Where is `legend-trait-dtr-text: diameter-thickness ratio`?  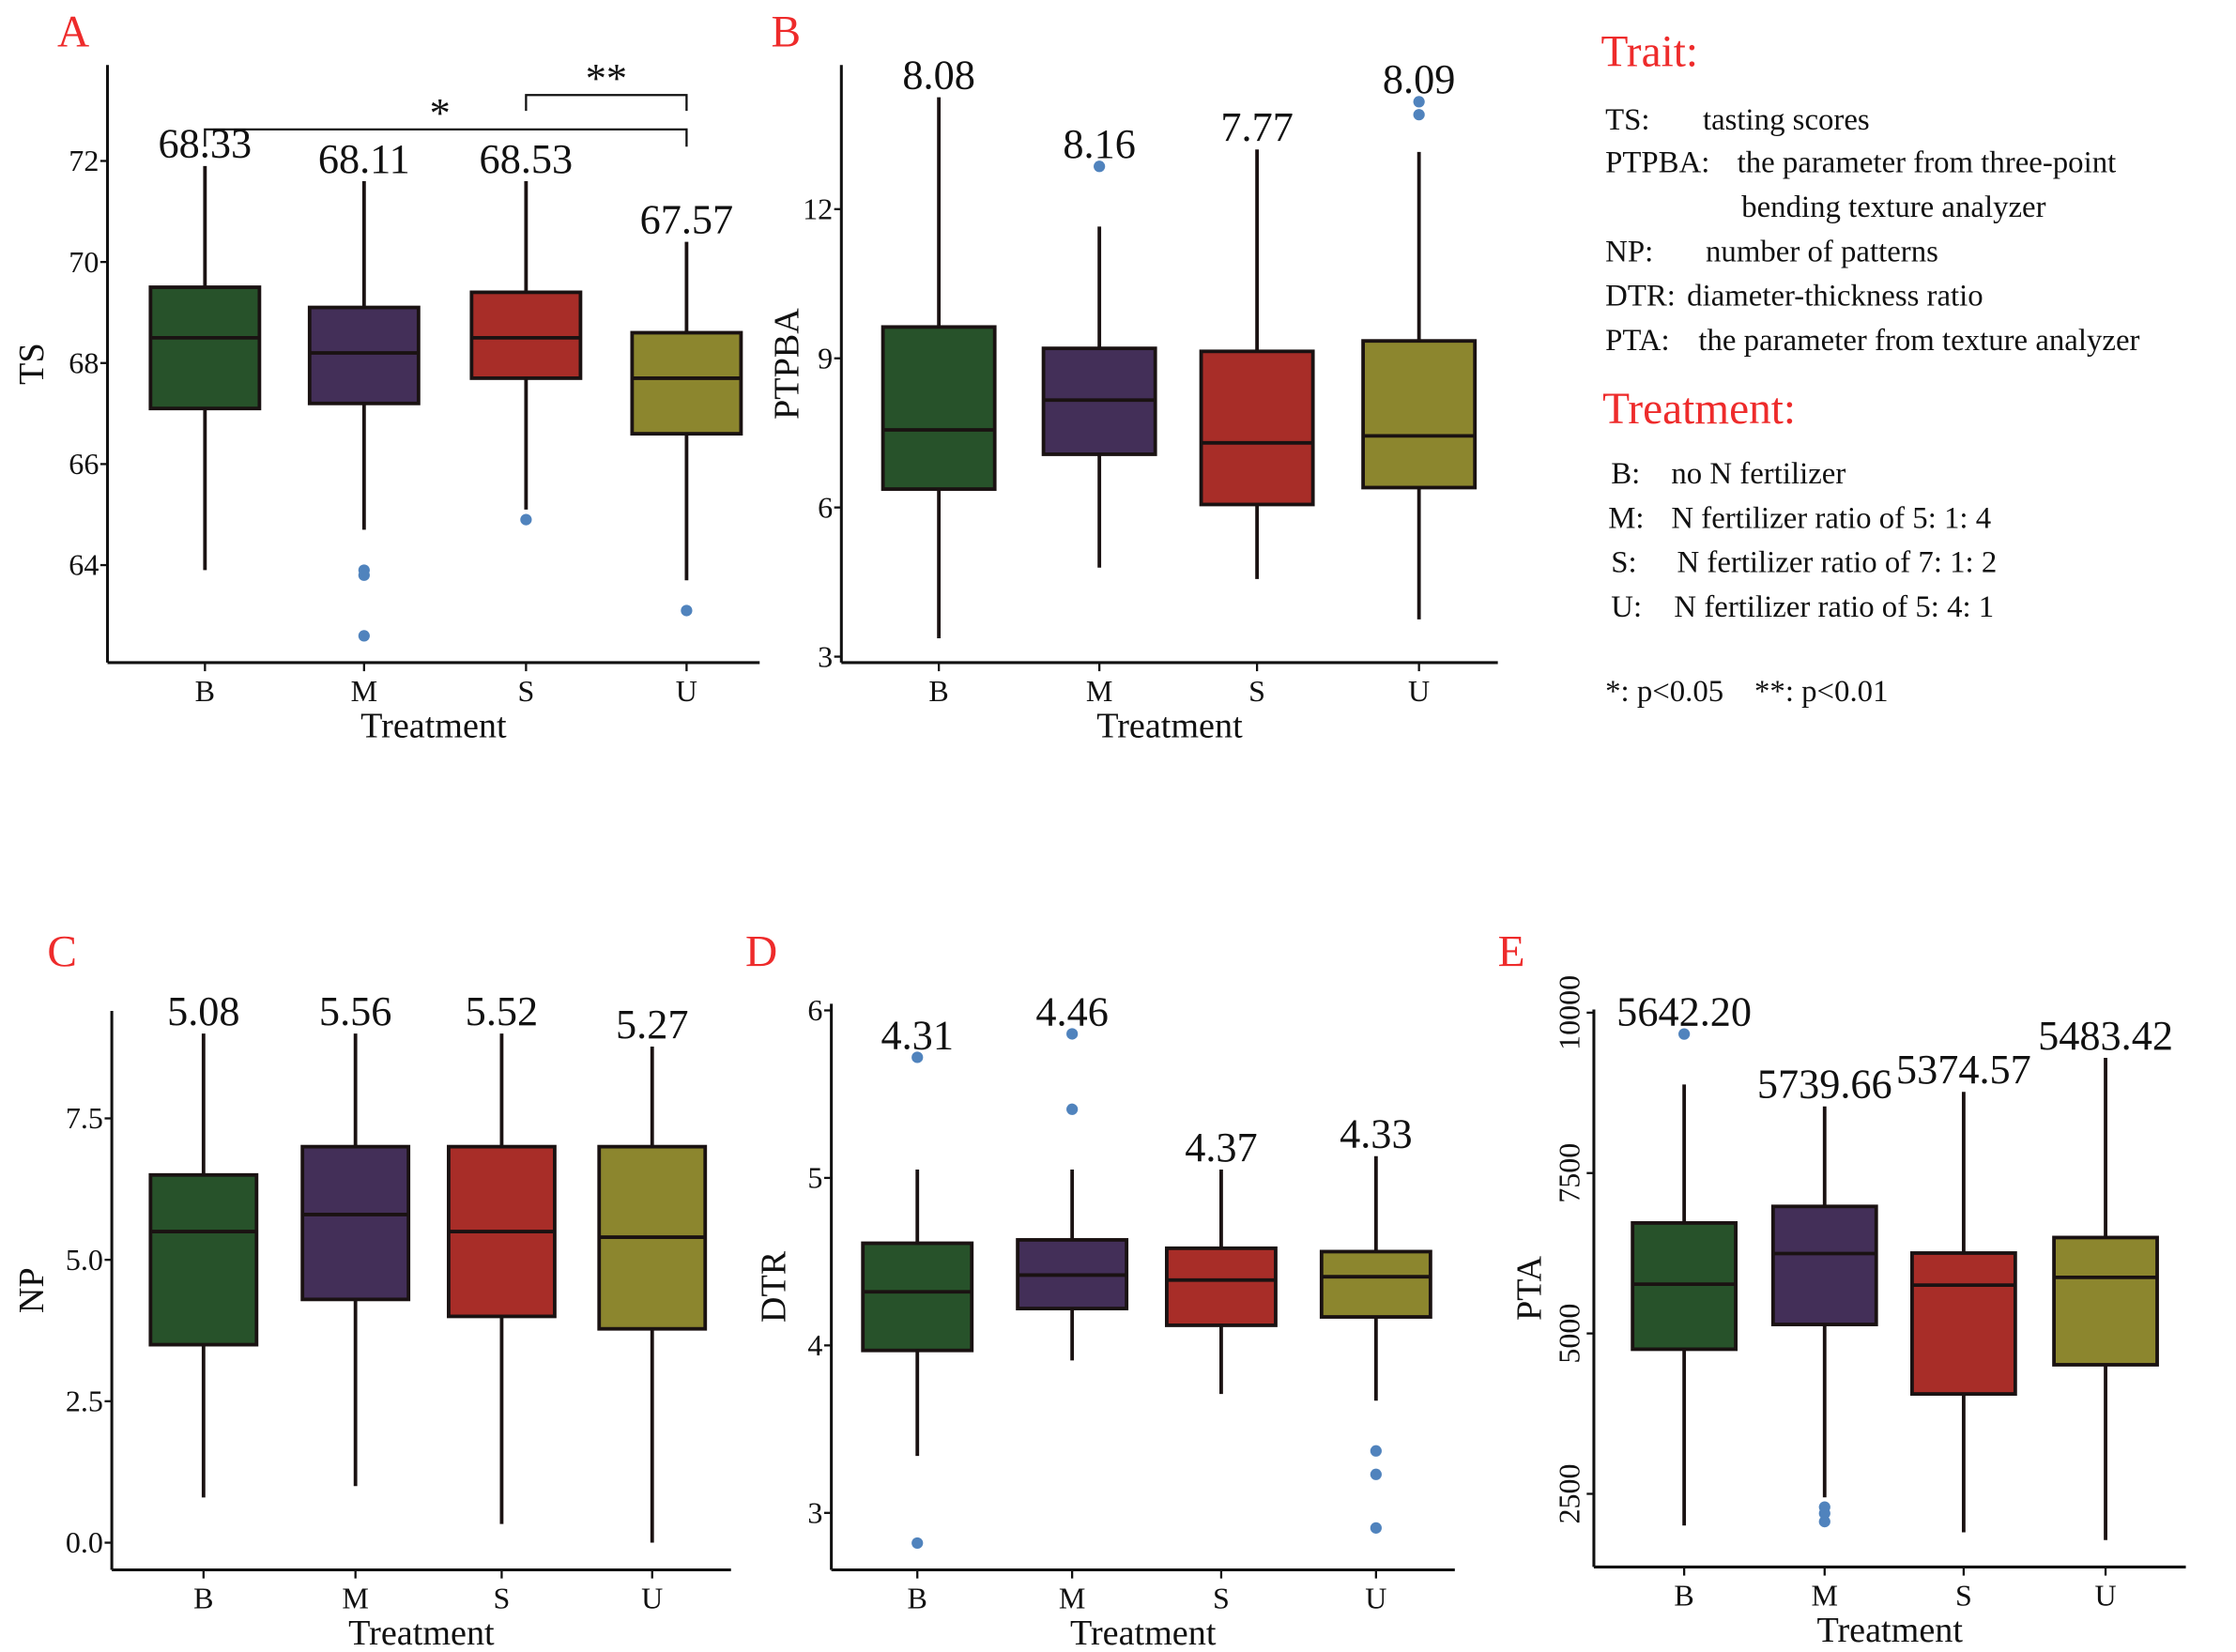 legend-trait-dtr-text: diameter-thickness ratio is located at coordinates (1835, 297).